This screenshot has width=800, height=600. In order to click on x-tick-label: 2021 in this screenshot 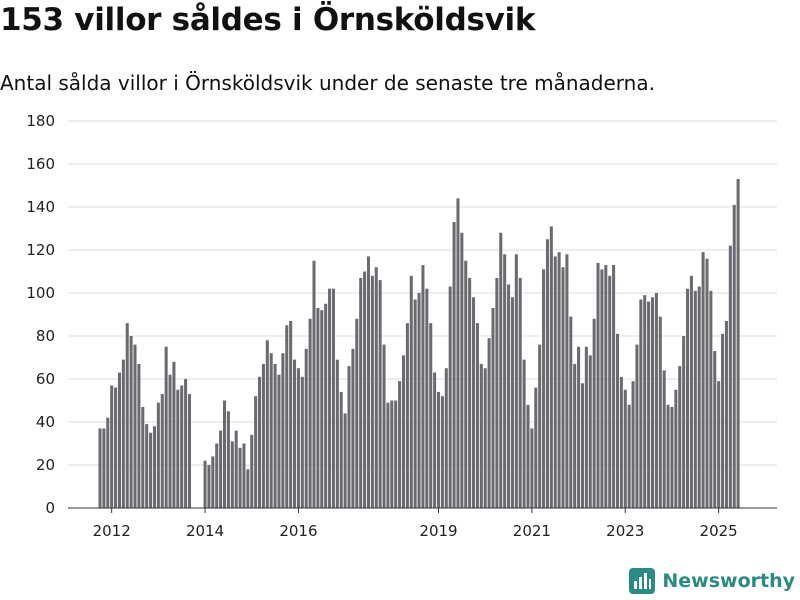, I will do `click(532, 531)`.